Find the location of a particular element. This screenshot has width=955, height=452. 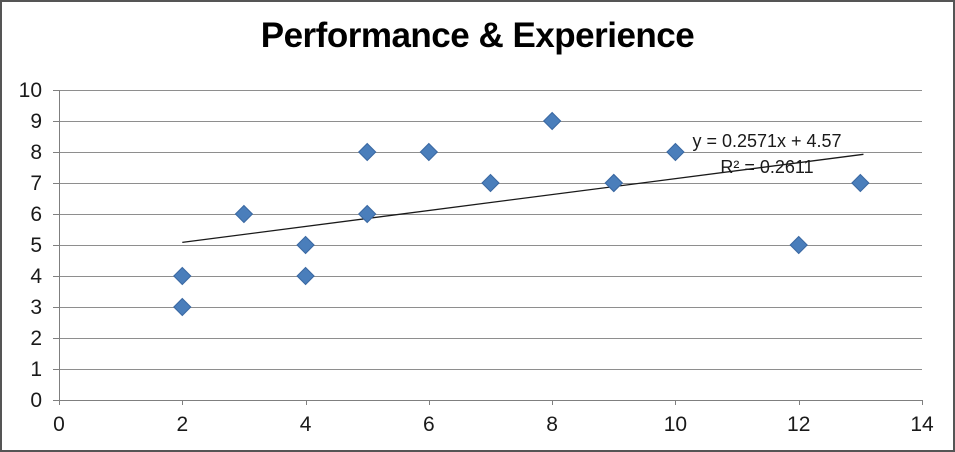

y-tick-label: 5 is located at coordinates (36, 245).